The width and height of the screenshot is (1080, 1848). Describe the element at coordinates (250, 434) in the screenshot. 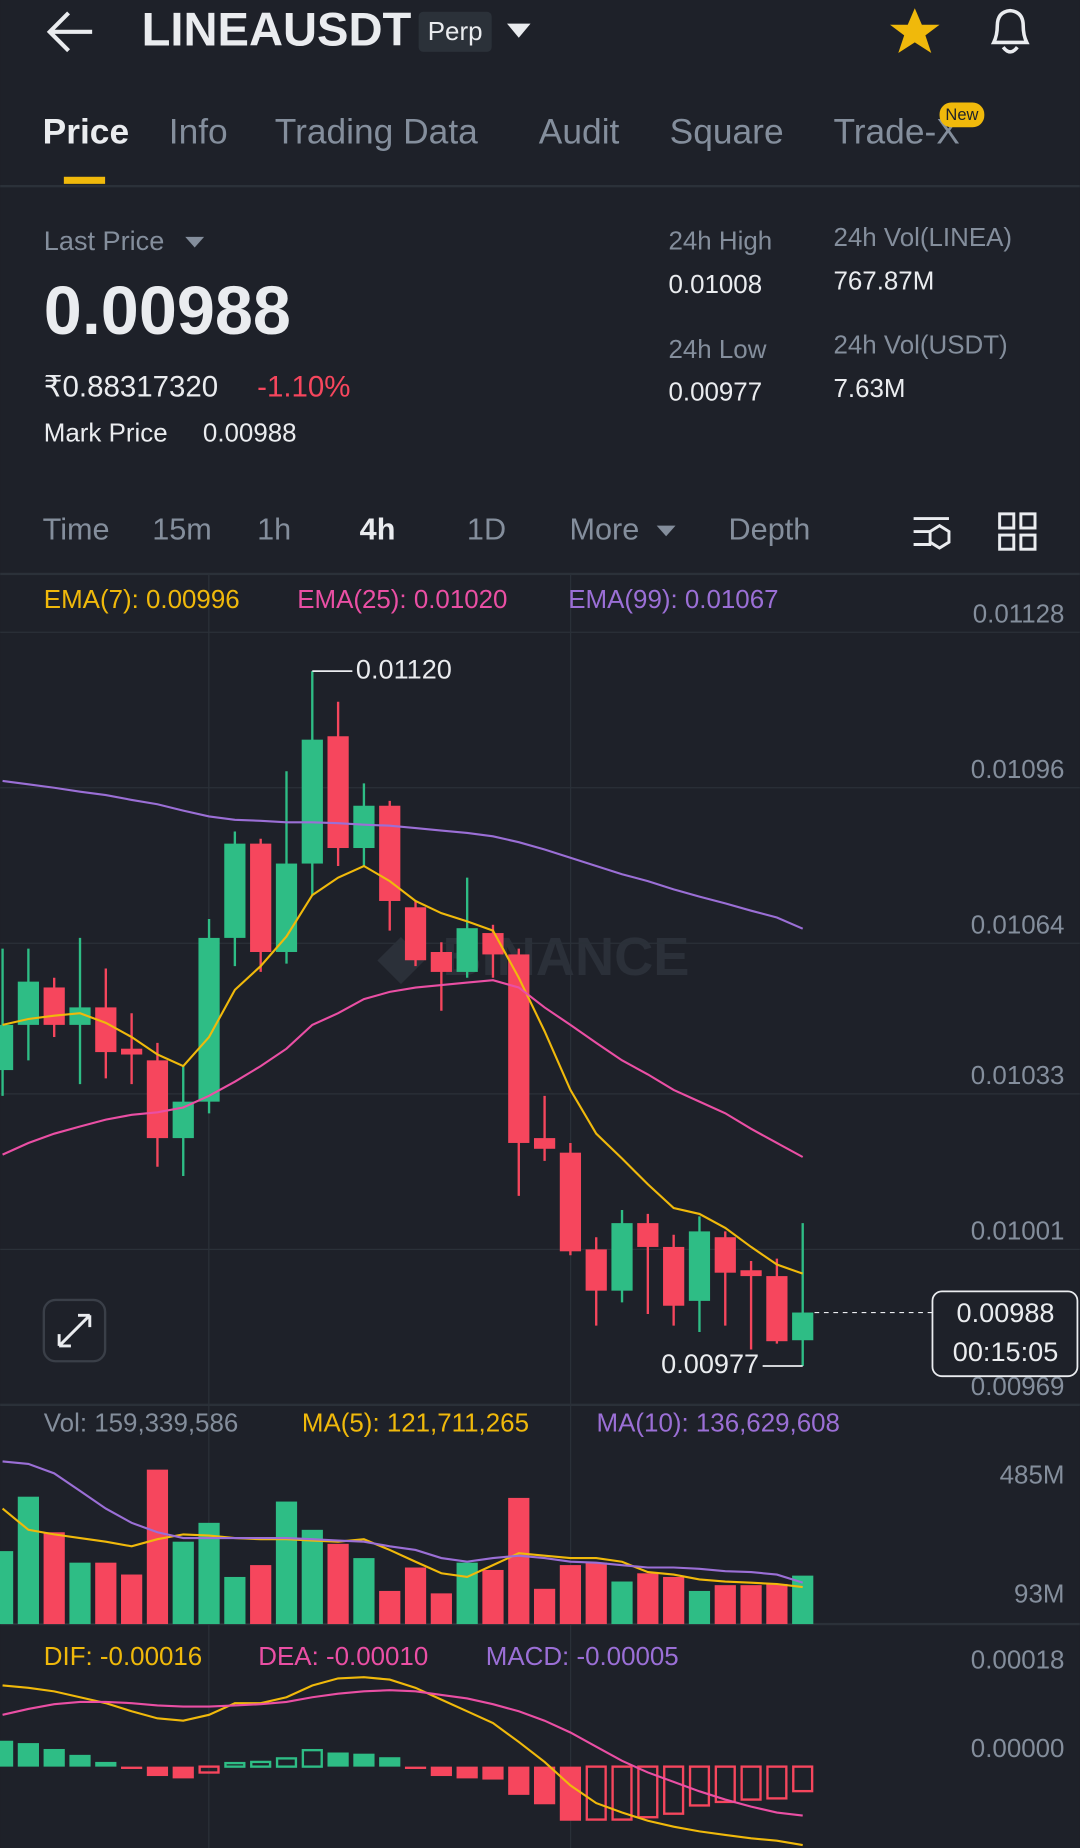

I see `mark-price: 0.00988` at that location.